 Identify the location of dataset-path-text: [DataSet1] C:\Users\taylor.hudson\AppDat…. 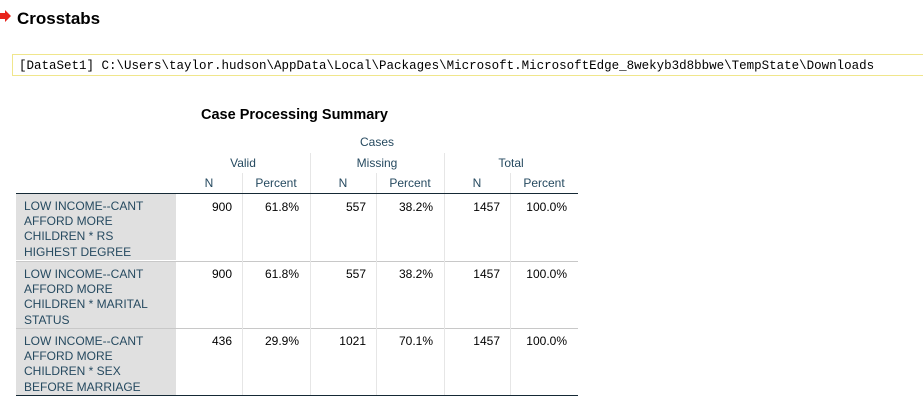
(447, 66).